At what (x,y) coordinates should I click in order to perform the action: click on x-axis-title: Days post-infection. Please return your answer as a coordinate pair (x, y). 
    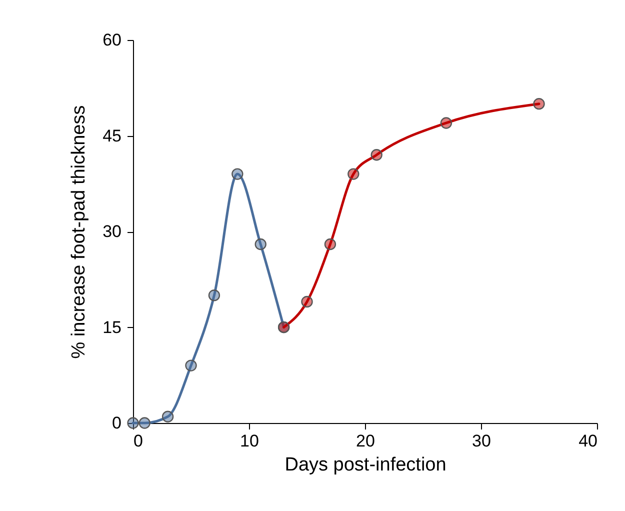
    Looking at the image, I should click on (365, 465).